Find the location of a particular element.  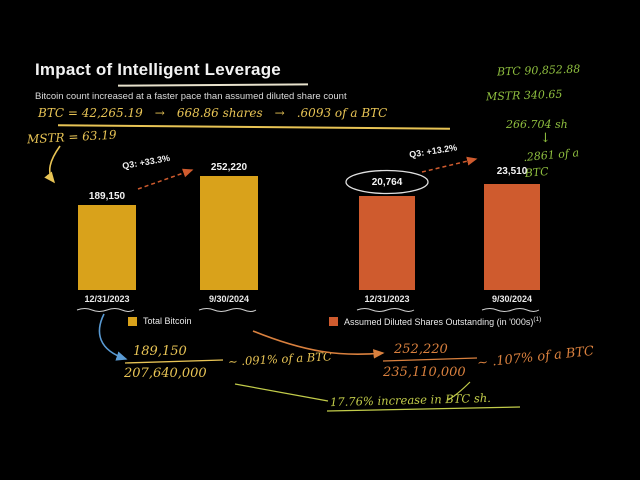

scribble-underline-btc-2024 is located at coordinates (227, 310).